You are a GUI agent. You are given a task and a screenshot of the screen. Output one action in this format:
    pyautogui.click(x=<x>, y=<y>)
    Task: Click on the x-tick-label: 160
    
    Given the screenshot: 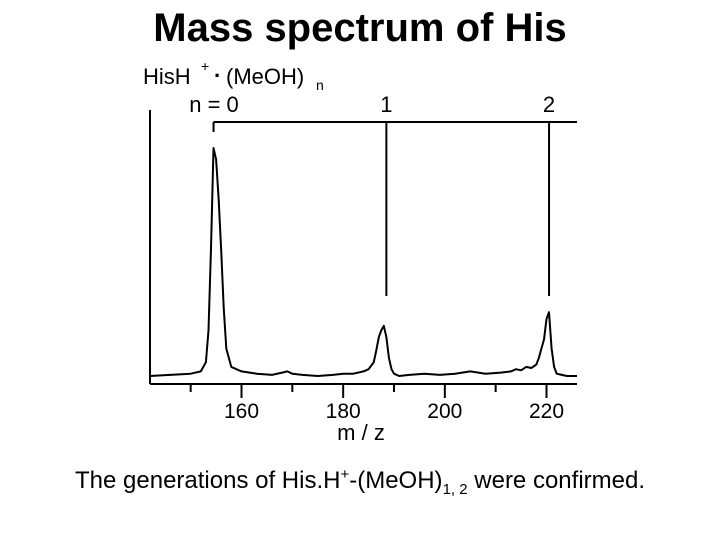 What is the action you would take?
    pyautogui.click(x=241, y=411)
    